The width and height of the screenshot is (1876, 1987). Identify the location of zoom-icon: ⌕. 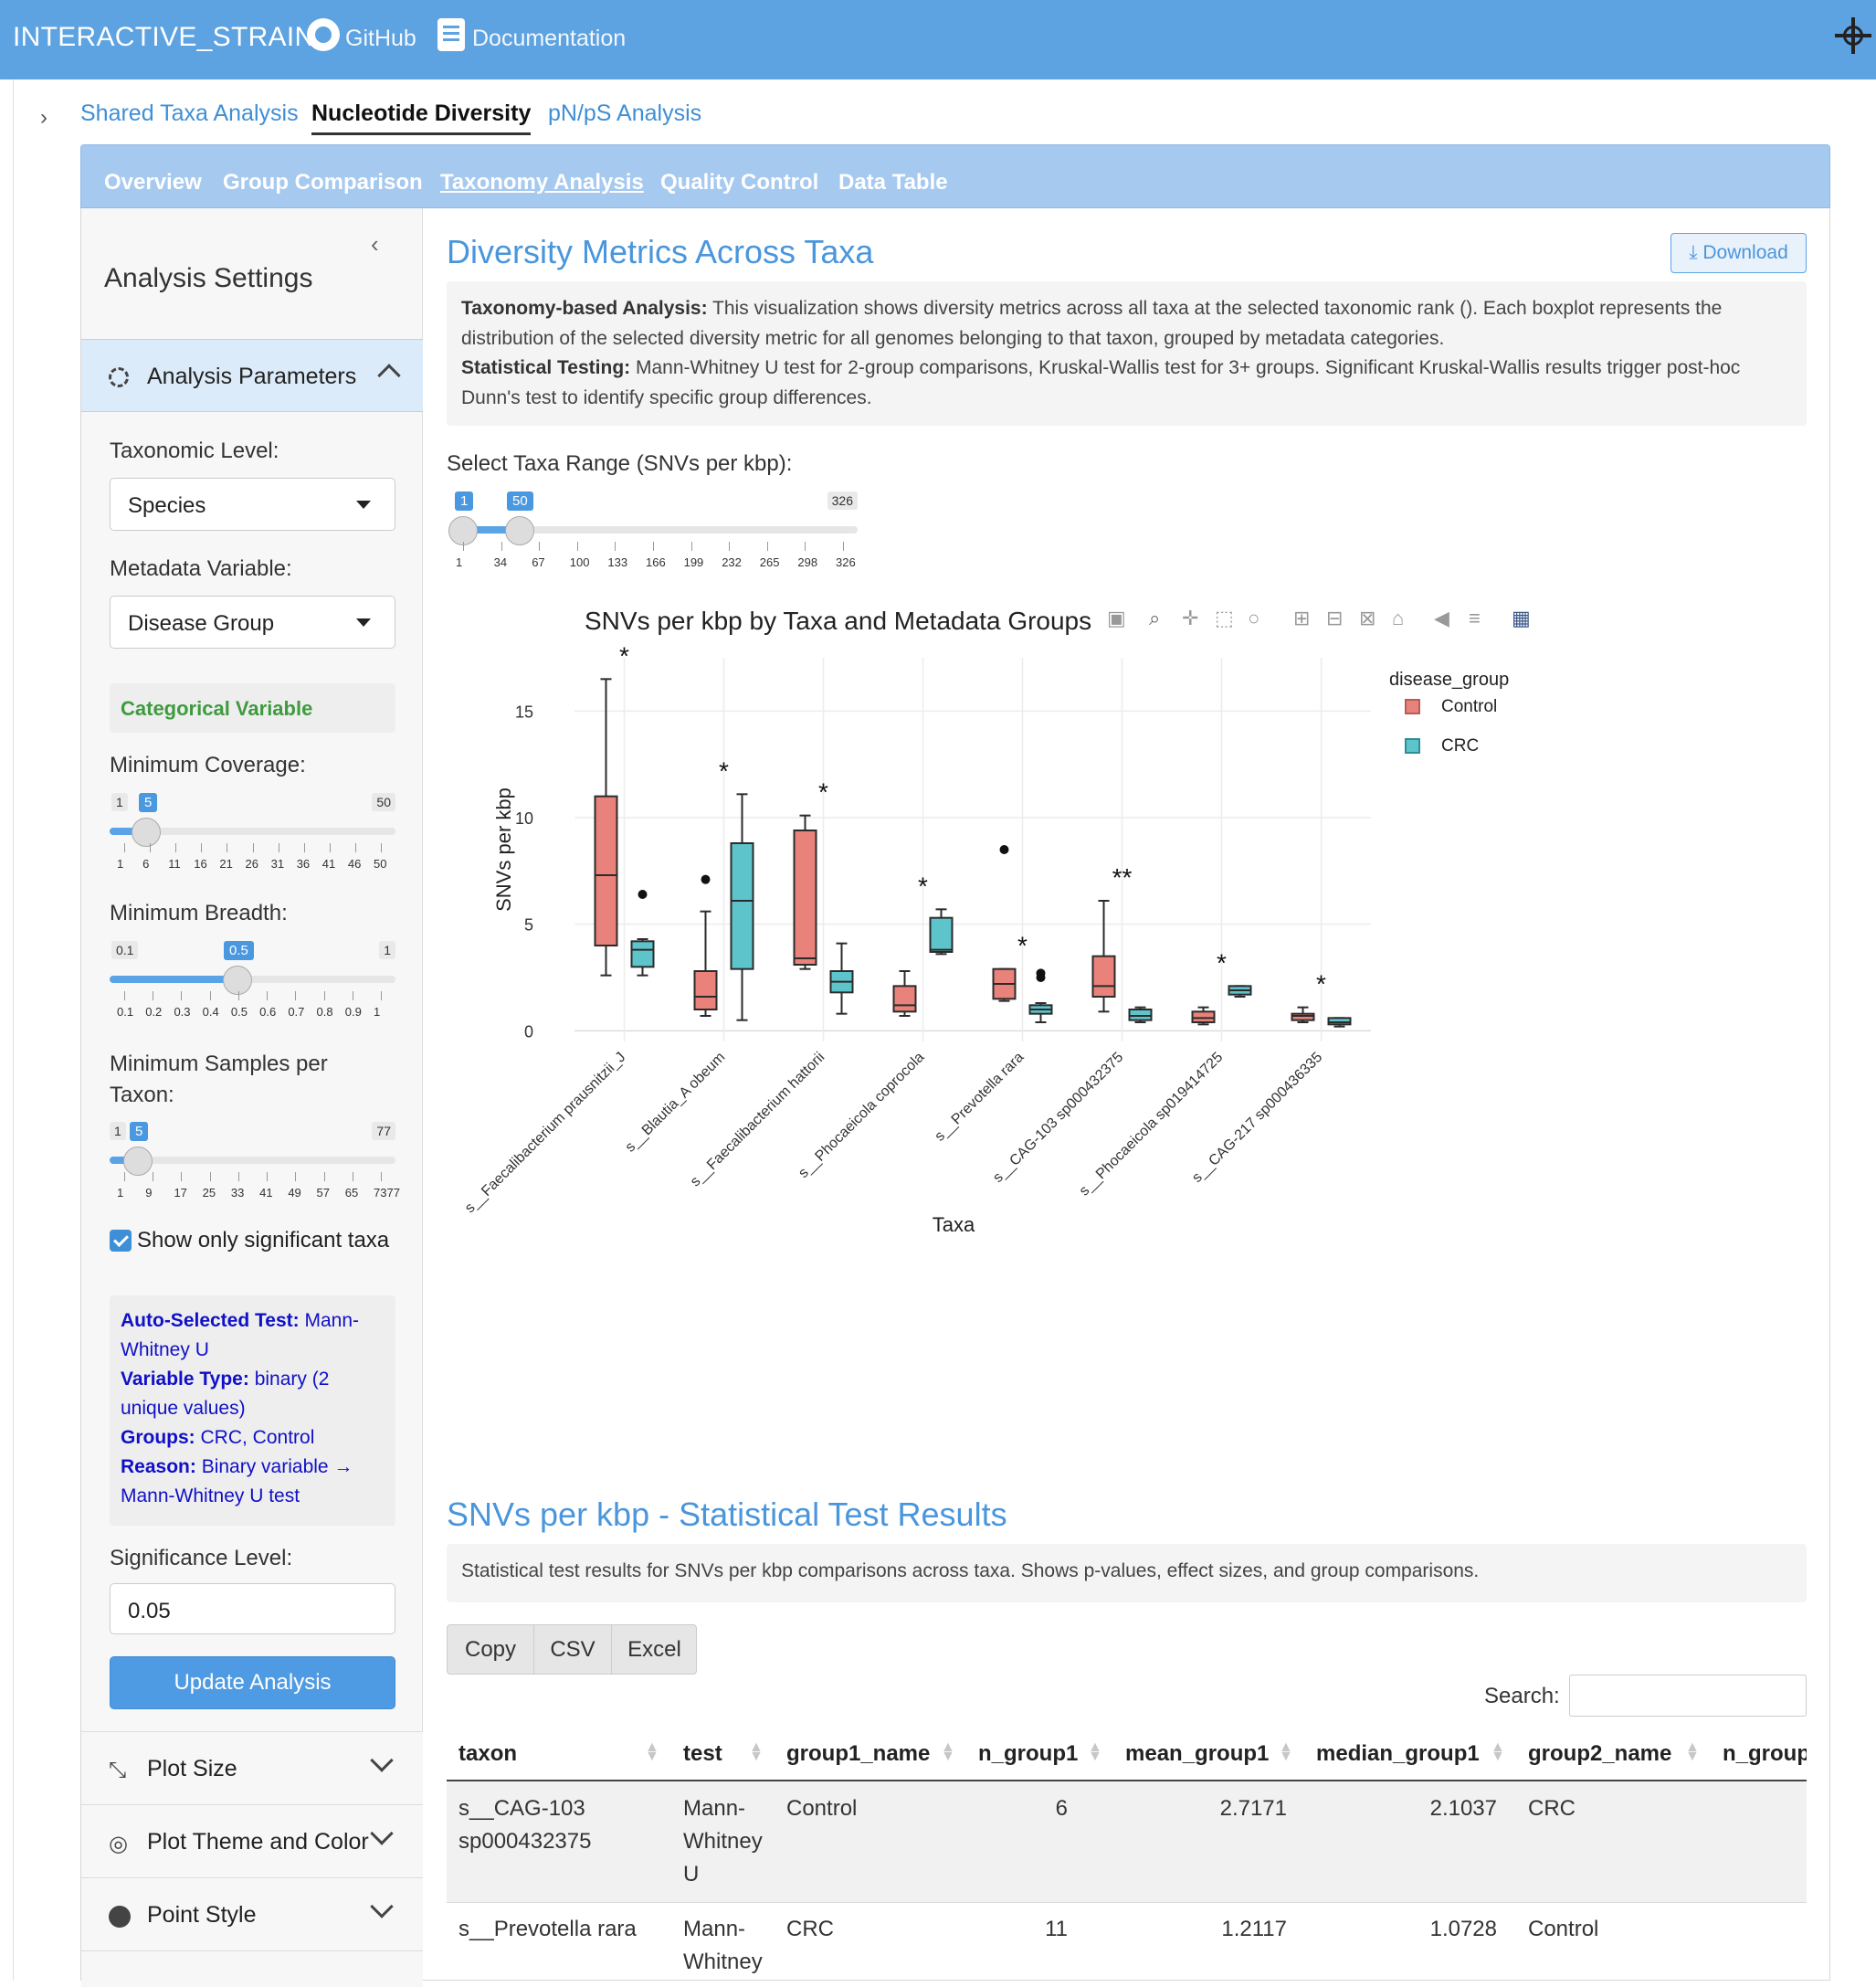
(1155, 618).